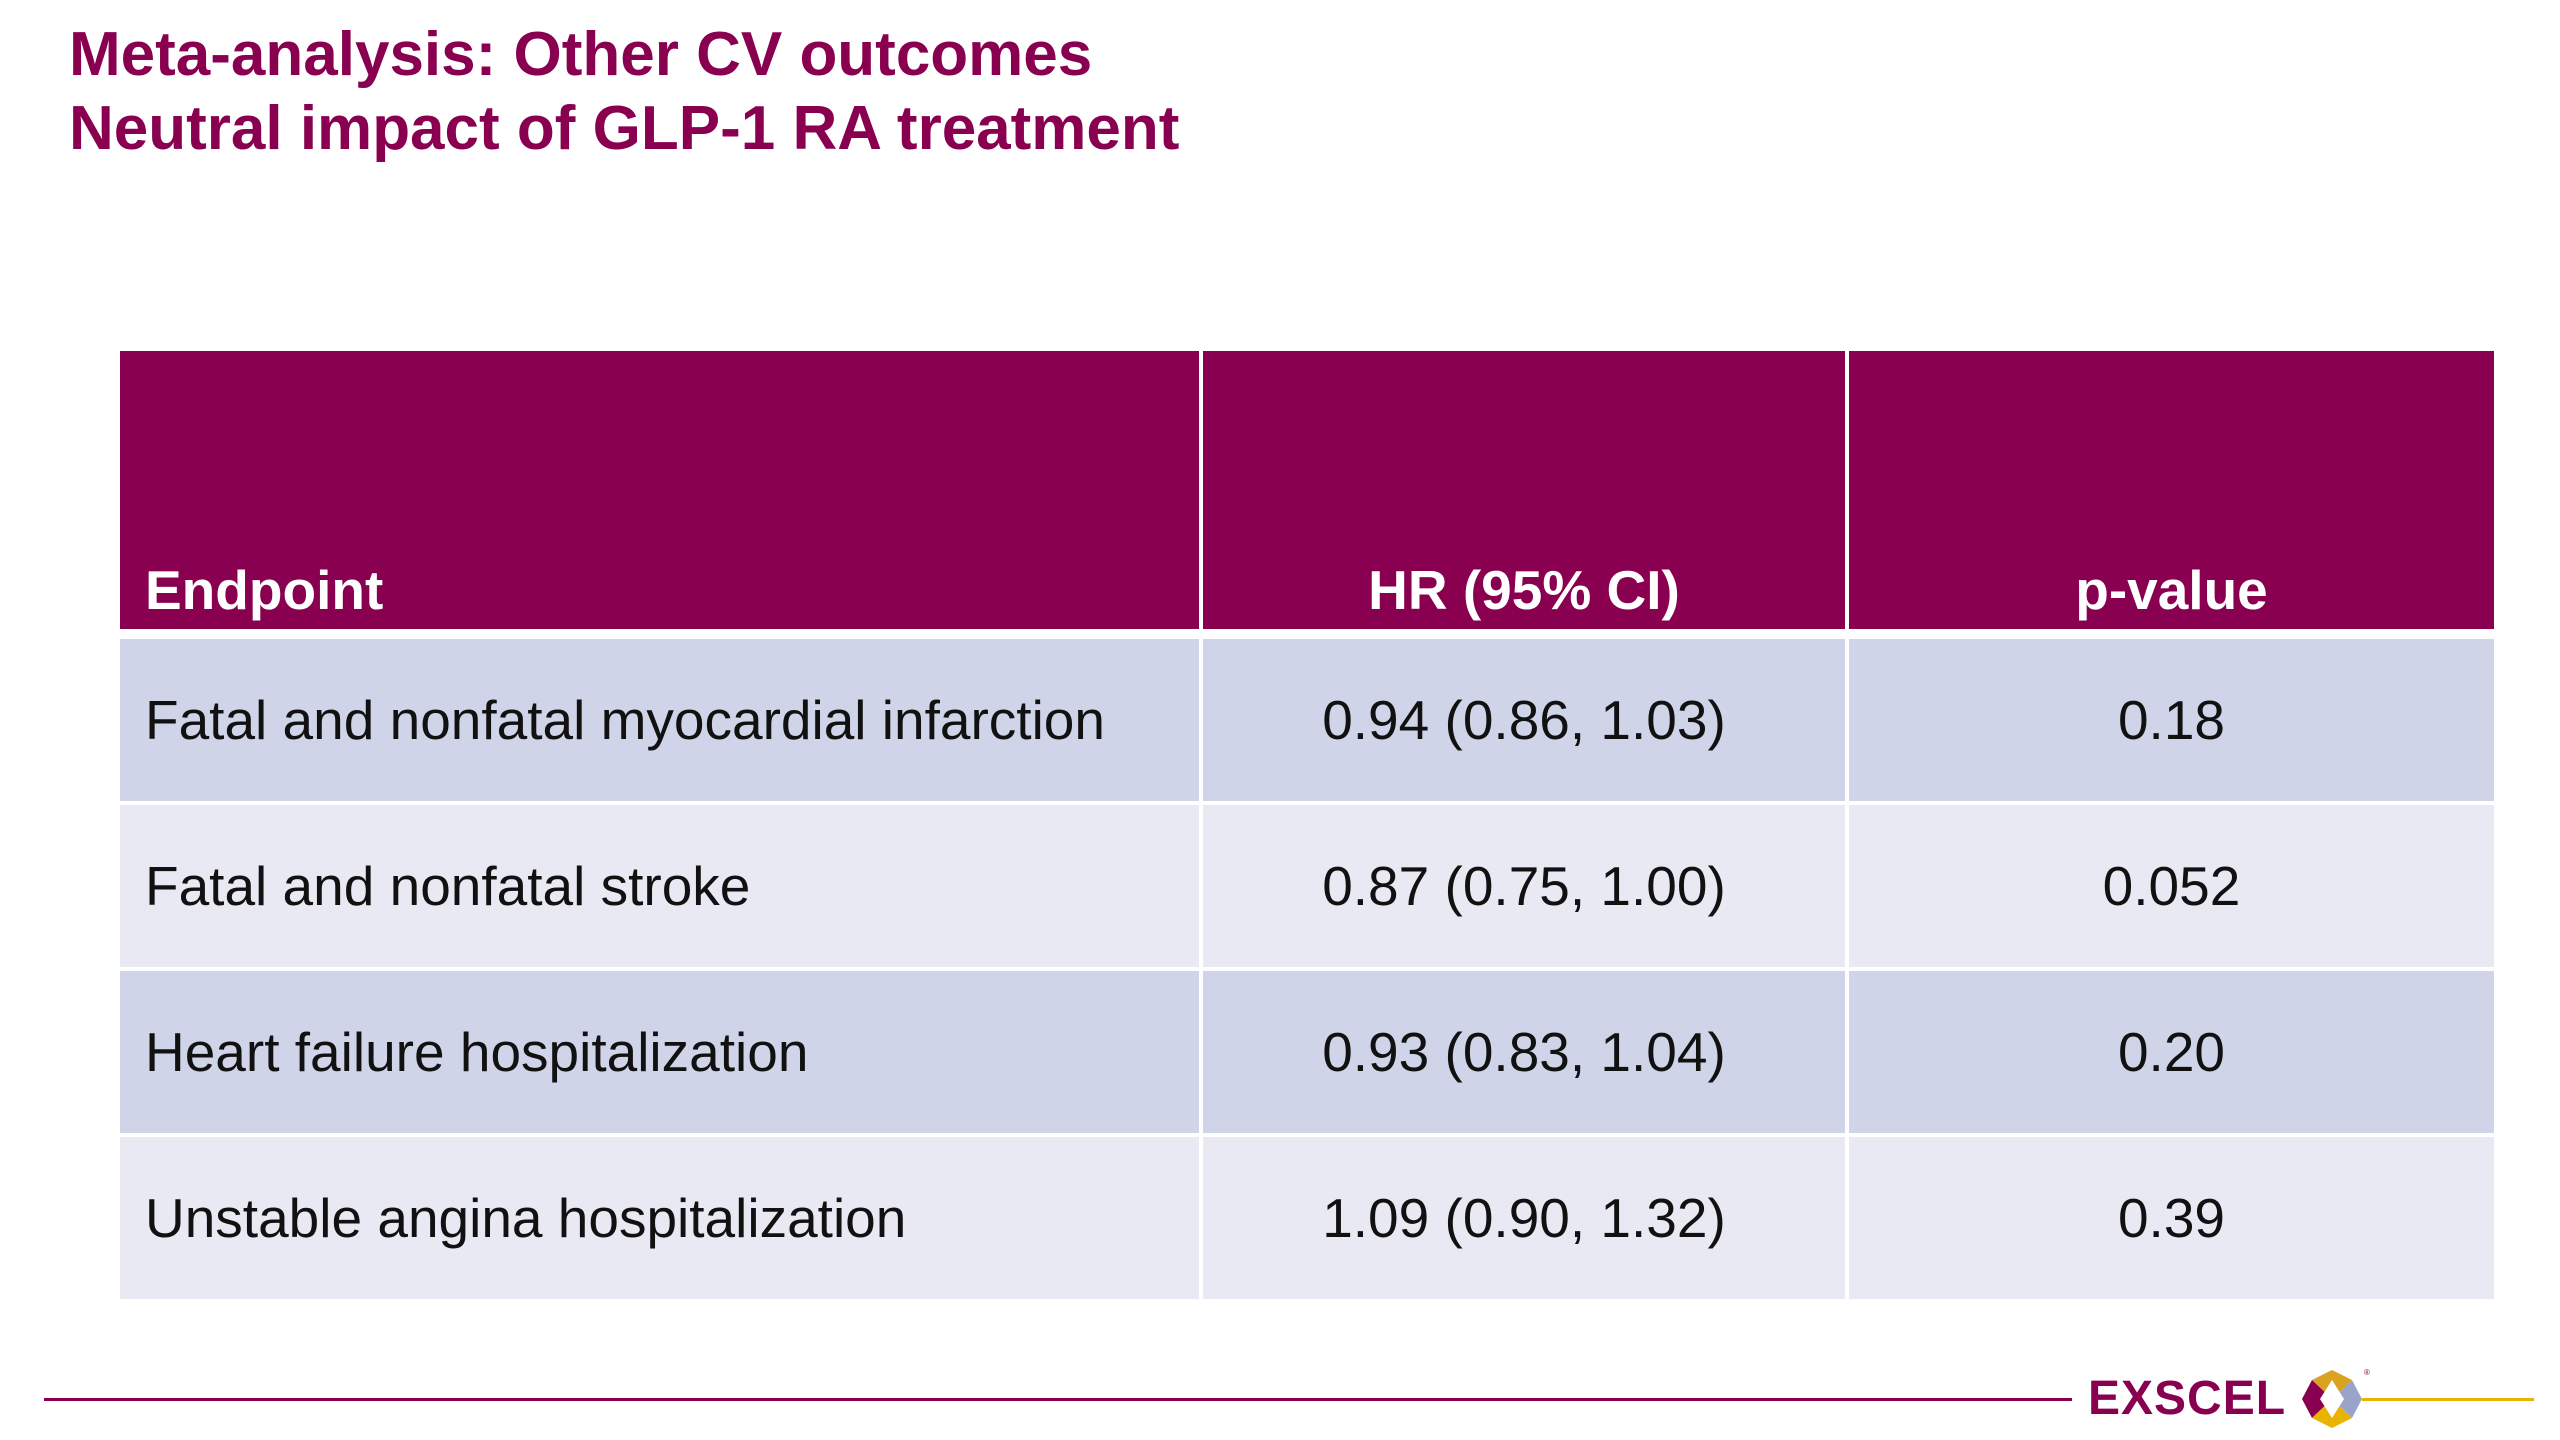  Describe the element at coordinates (2171, 1054) in the screenshot. I see `p-value-cell: 0.20` at that location.